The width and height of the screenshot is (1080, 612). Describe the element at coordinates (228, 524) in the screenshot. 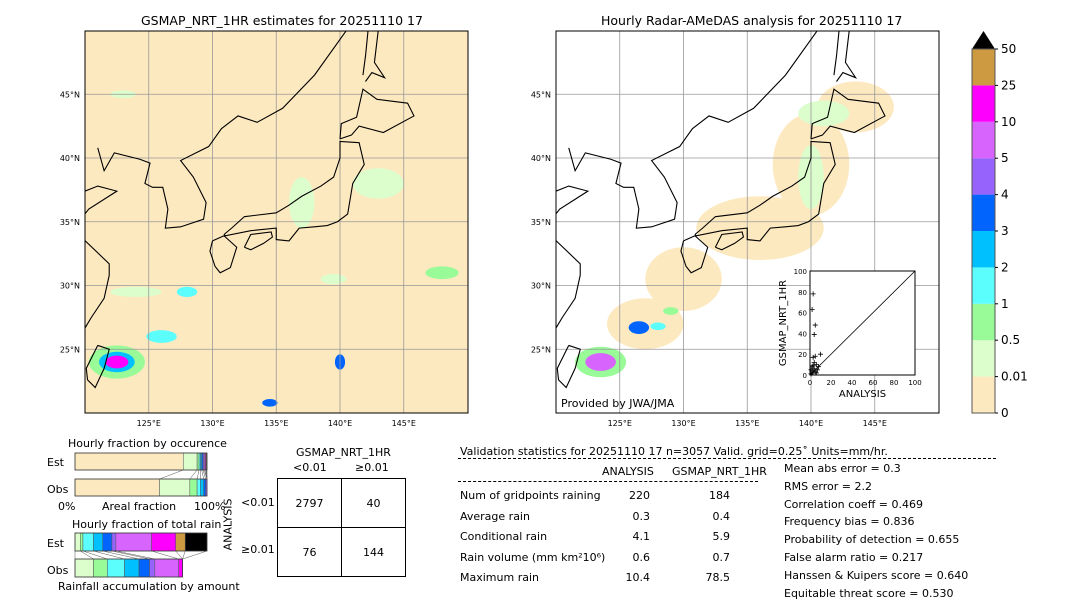

I see `row-axis-label: ANALYSIS` at that location.